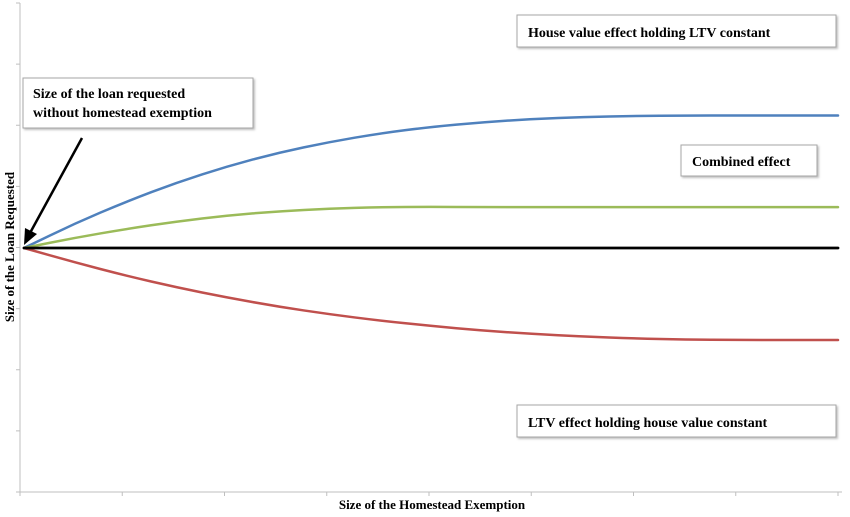 This screenshot has height=517, width=850. I want to click on annotation-ltv: LTV effect holding house value constant, so click(676, 421).